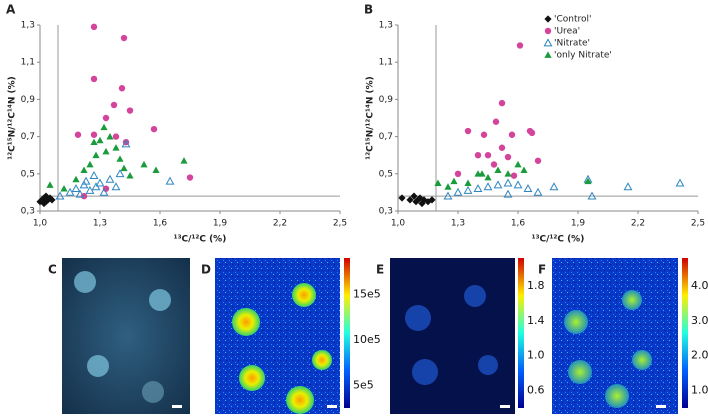 This screenshot has height=416, width=708. I want to click on x-tick-label: 1,6, so click(160, 224).